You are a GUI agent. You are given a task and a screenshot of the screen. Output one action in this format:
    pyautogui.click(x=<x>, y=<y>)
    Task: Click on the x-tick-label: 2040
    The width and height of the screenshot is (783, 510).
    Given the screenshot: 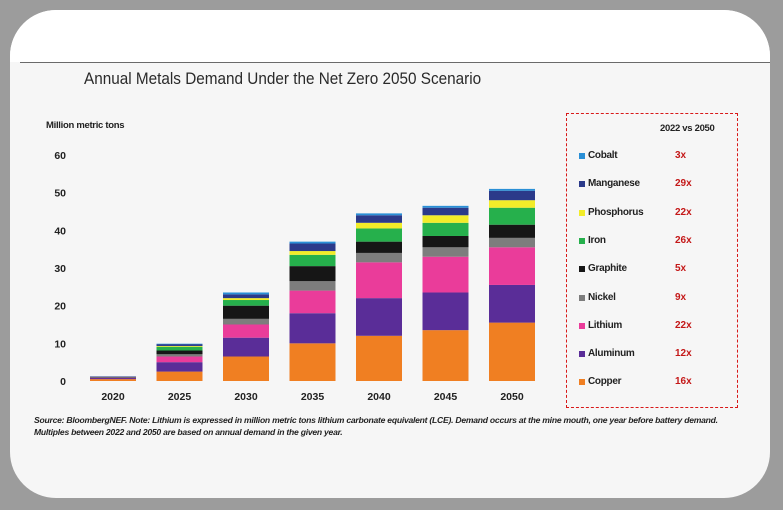 What is the action you would take?
    pyautogui.click(x=379, y=397)
    